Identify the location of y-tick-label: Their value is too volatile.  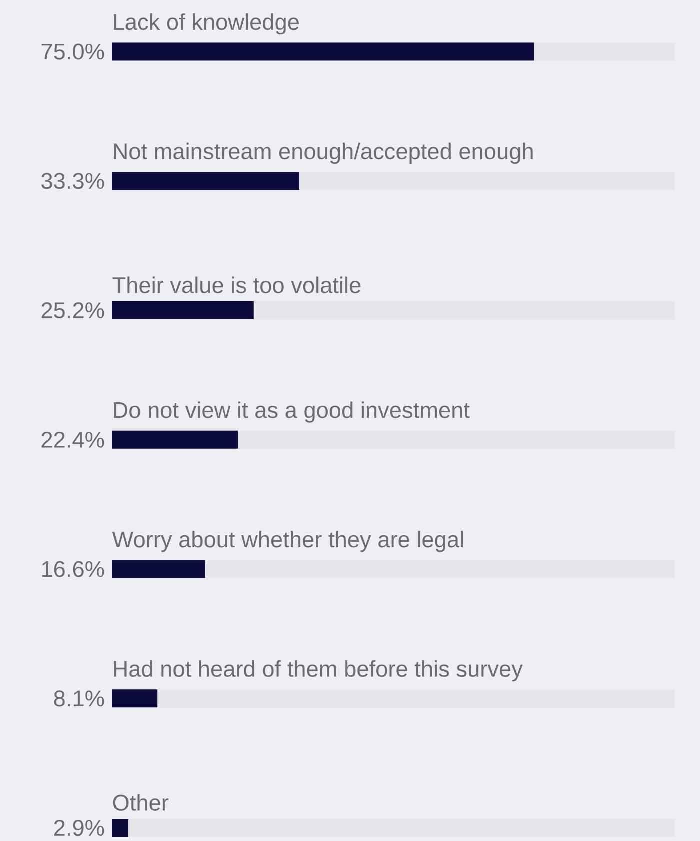
(236, 285).